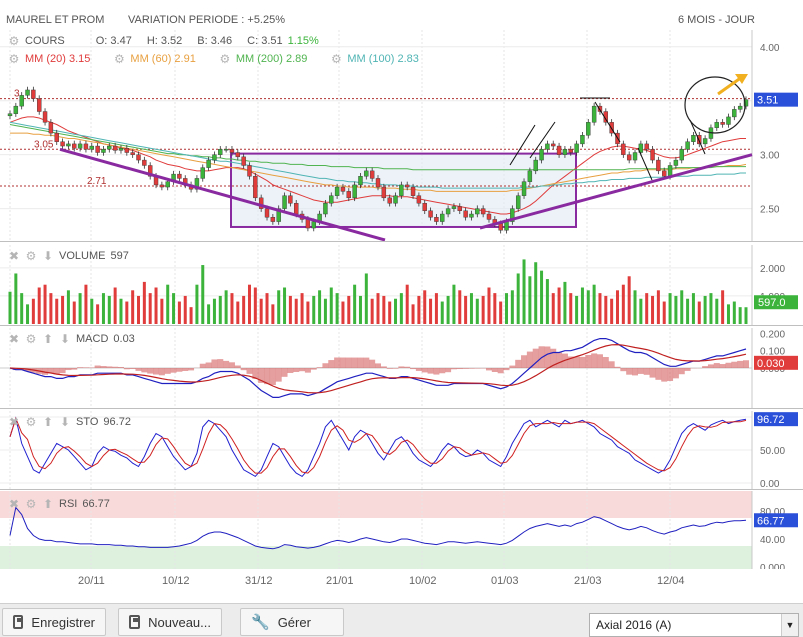 The image size is (803, 637). Describe the element at coordinates (789, 625) in the screenshot. I see `chevron-down-icon: ▼` at that location.